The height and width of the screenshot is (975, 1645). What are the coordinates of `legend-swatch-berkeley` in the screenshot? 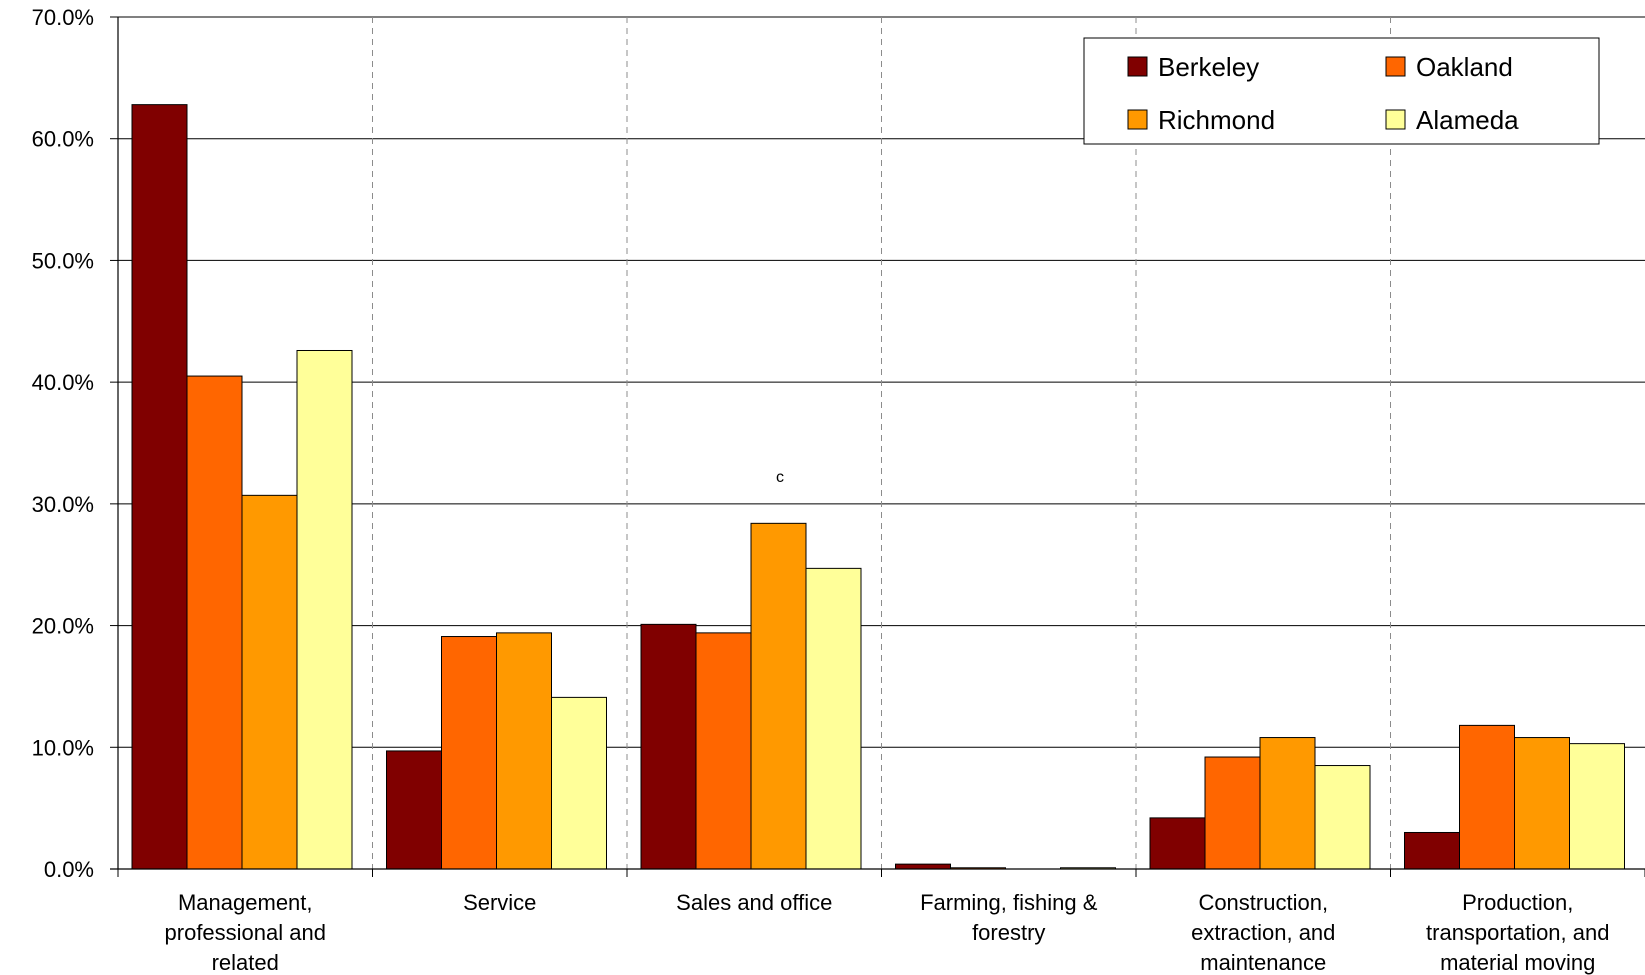 It's located at (1137, 66).